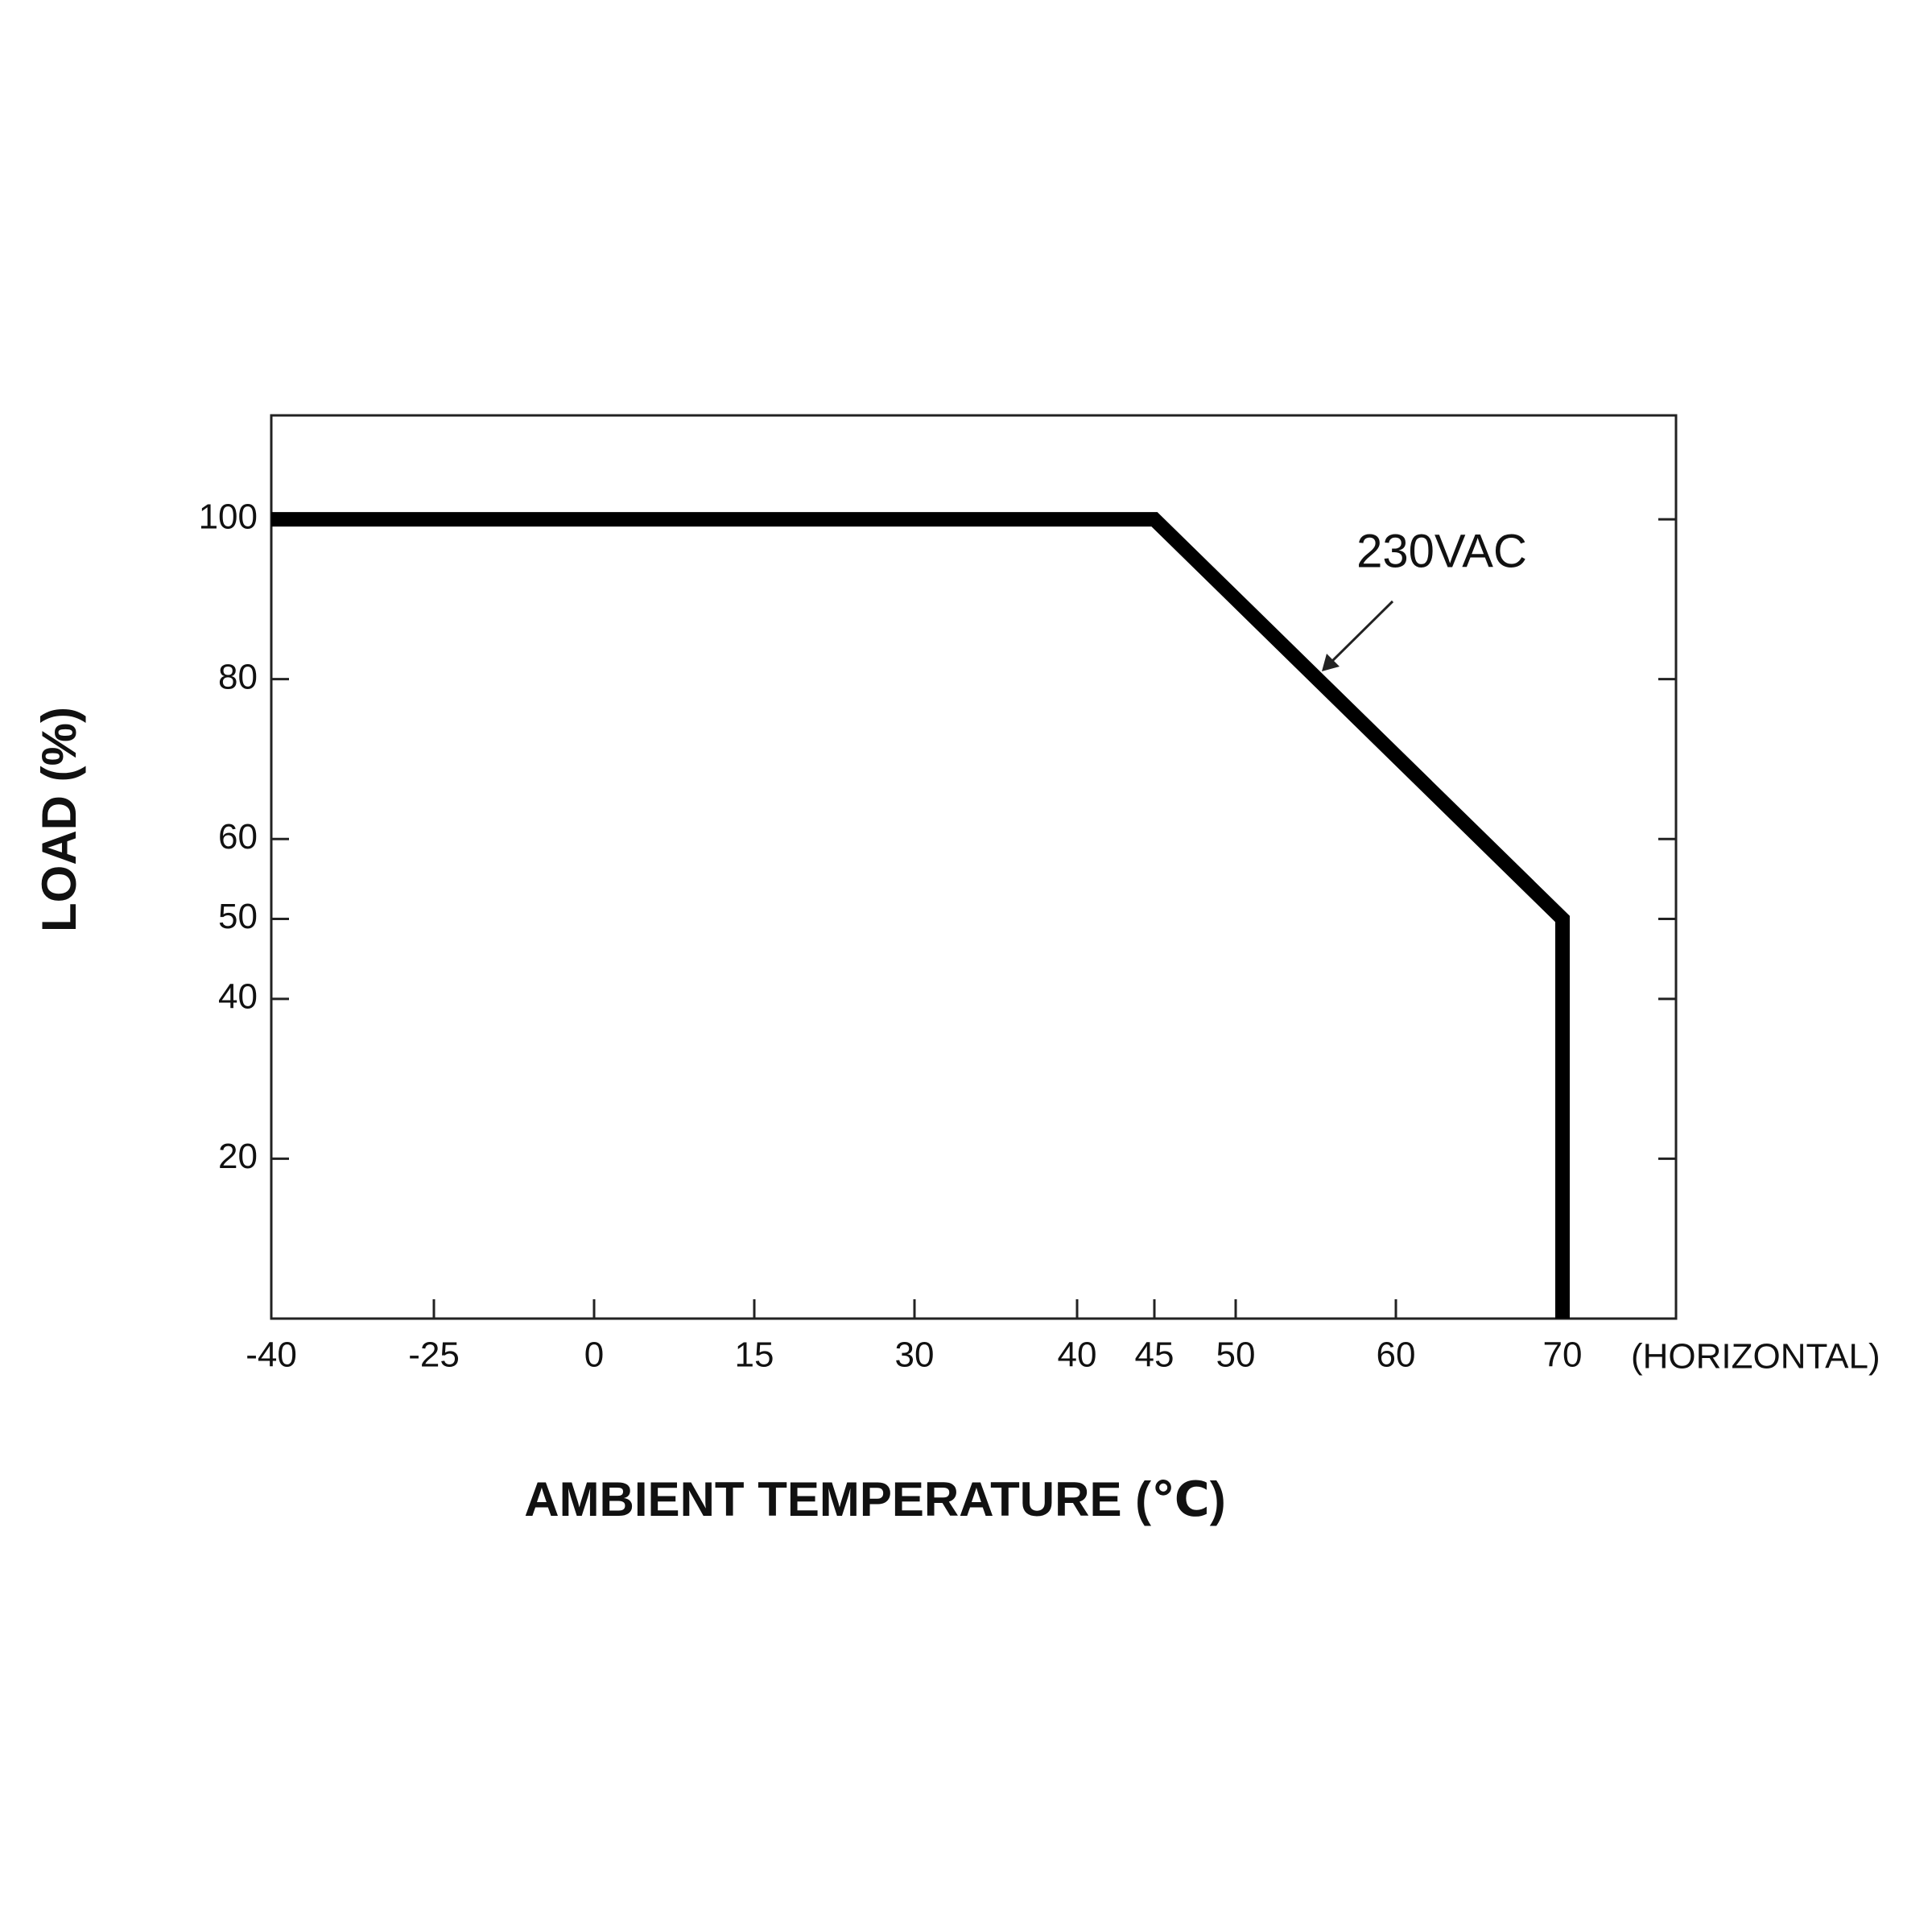 The width and height of the screenshot is (1932, 1932). Describe the element at coordinates (238, 916) in the screenshot. I see `y-tick-label: 50` at that location.